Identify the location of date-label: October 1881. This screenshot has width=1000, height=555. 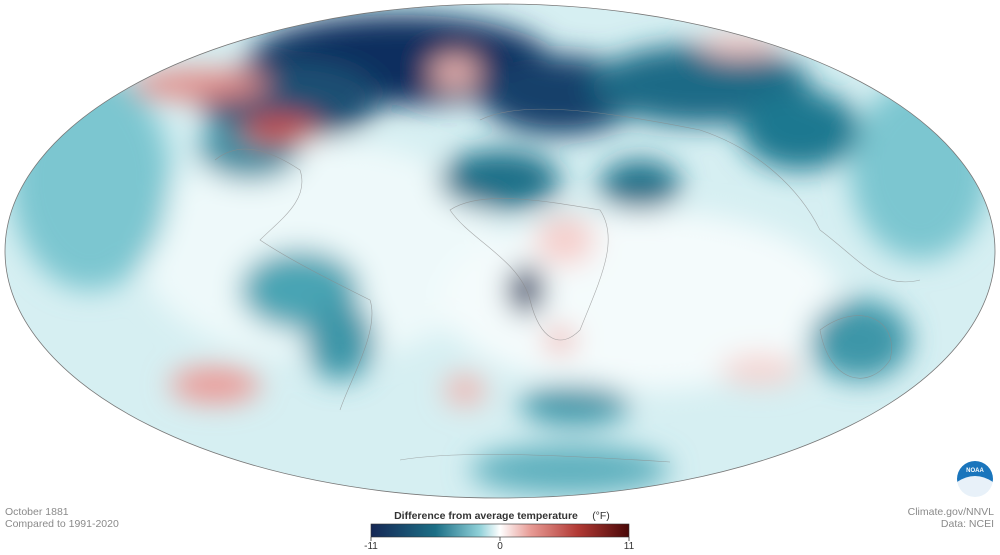
(37, 512).